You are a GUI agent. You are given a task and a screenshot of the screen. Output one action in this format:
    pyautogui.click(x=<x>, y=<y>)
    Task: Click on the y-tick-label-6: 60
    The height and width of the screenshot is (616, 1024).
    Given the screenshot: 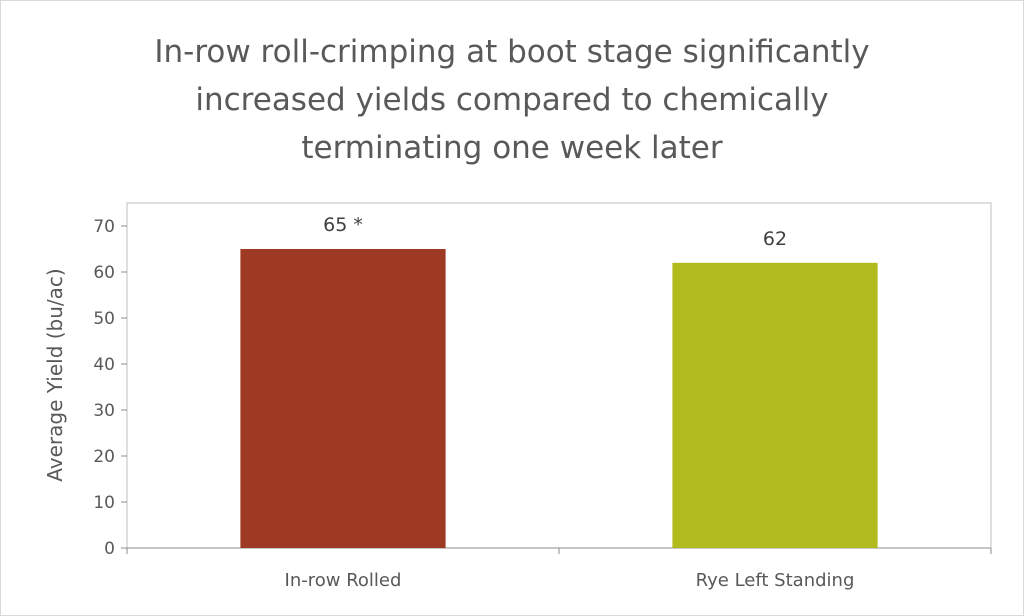 What is the action you would take?
    pyautogui.click(x=104, y=273)
    